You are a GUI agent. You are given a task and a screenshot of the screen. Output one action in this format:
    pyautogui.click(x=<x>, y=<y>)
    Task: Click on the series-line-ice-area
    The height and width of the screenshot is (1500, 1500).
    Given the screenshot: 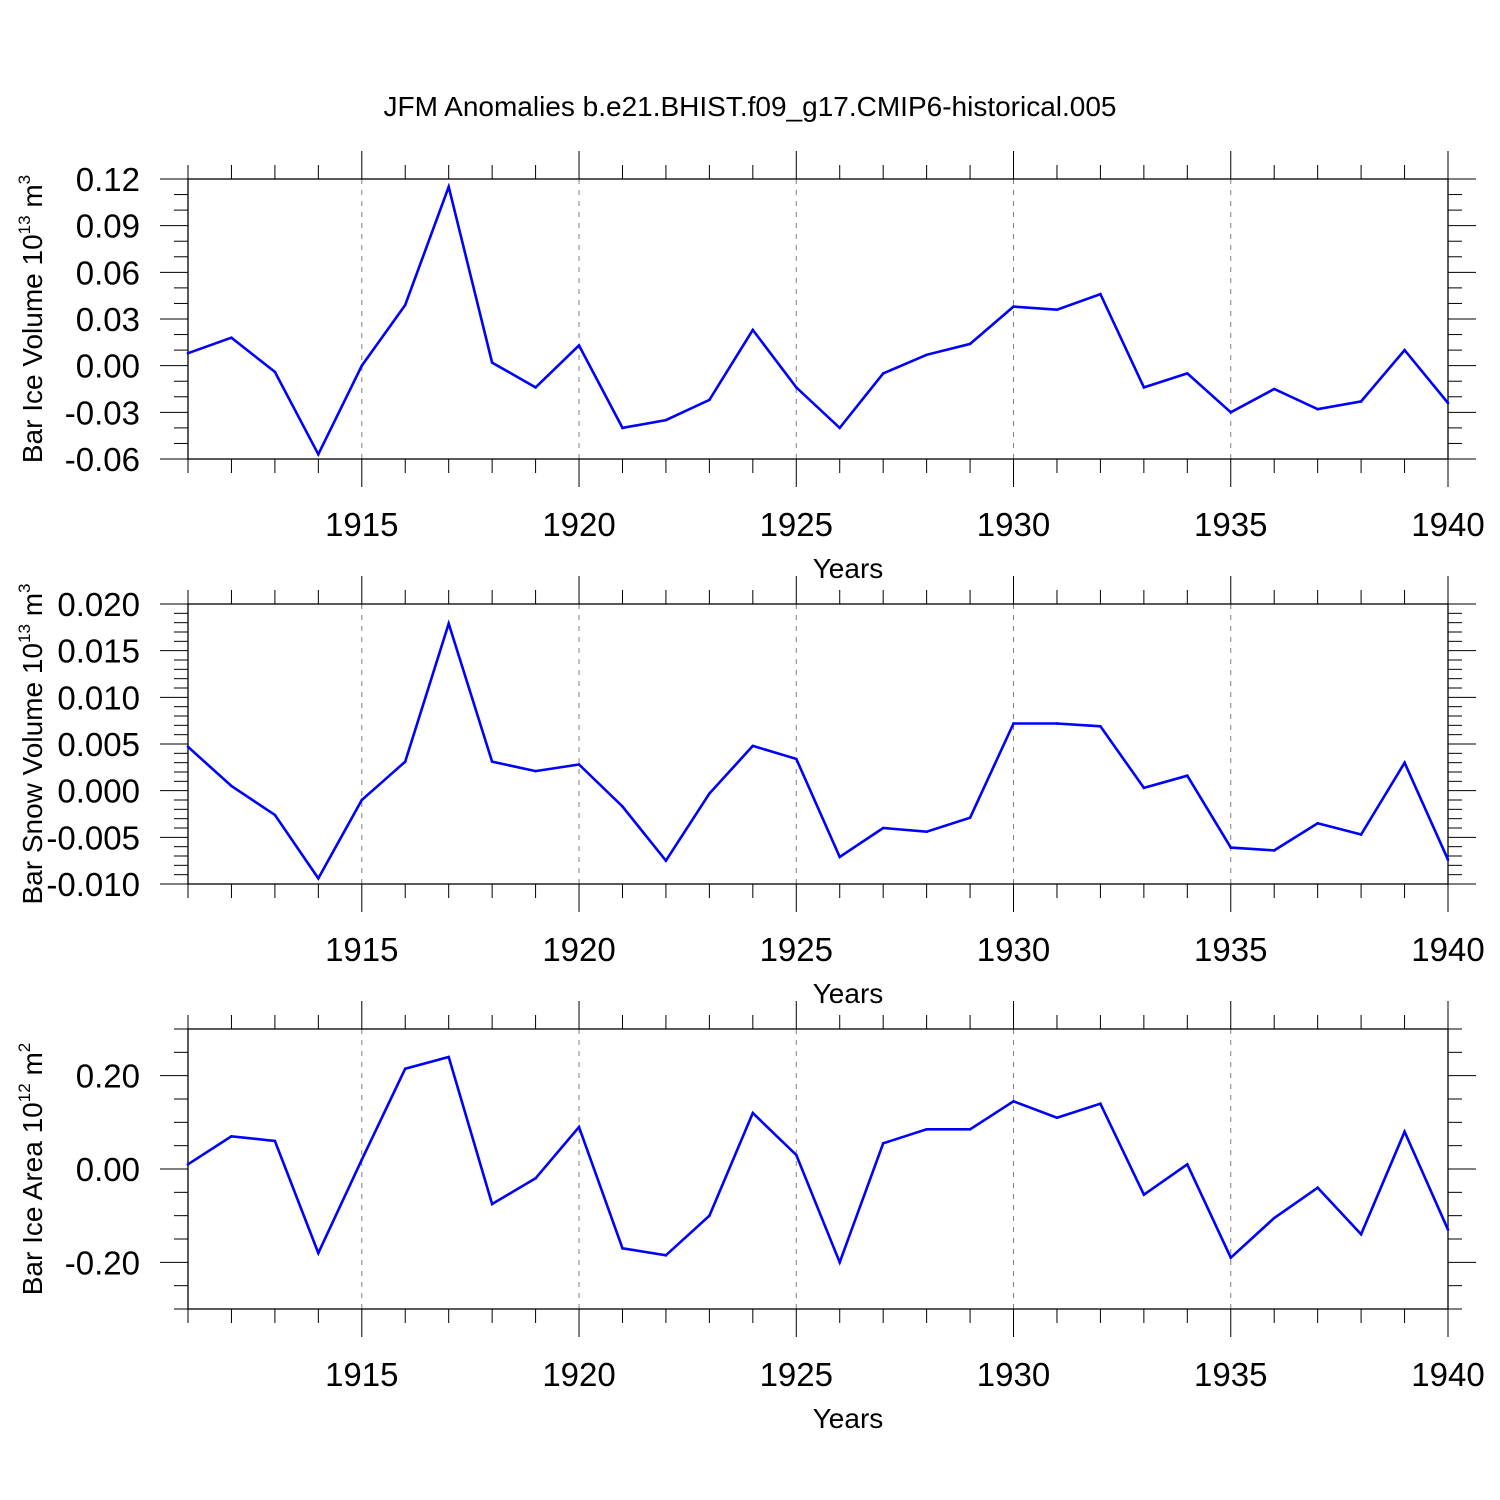 What is the action you would take?
    pyautogui.click(x=818, y=1160)
    